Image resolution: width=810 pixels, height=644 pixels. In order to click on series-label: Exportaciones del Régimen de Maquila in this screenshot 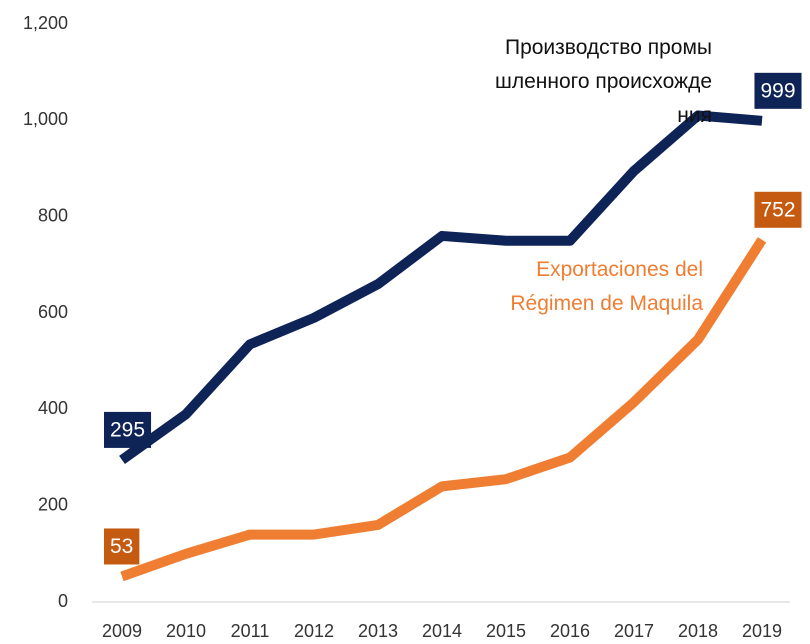, I will do `click(606, 286)`.